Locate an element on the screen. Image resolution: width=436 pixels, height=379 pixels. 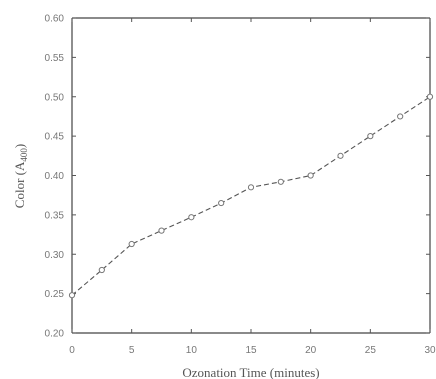
y-tick-label: 0.30 is located at coordinates (55, 255).